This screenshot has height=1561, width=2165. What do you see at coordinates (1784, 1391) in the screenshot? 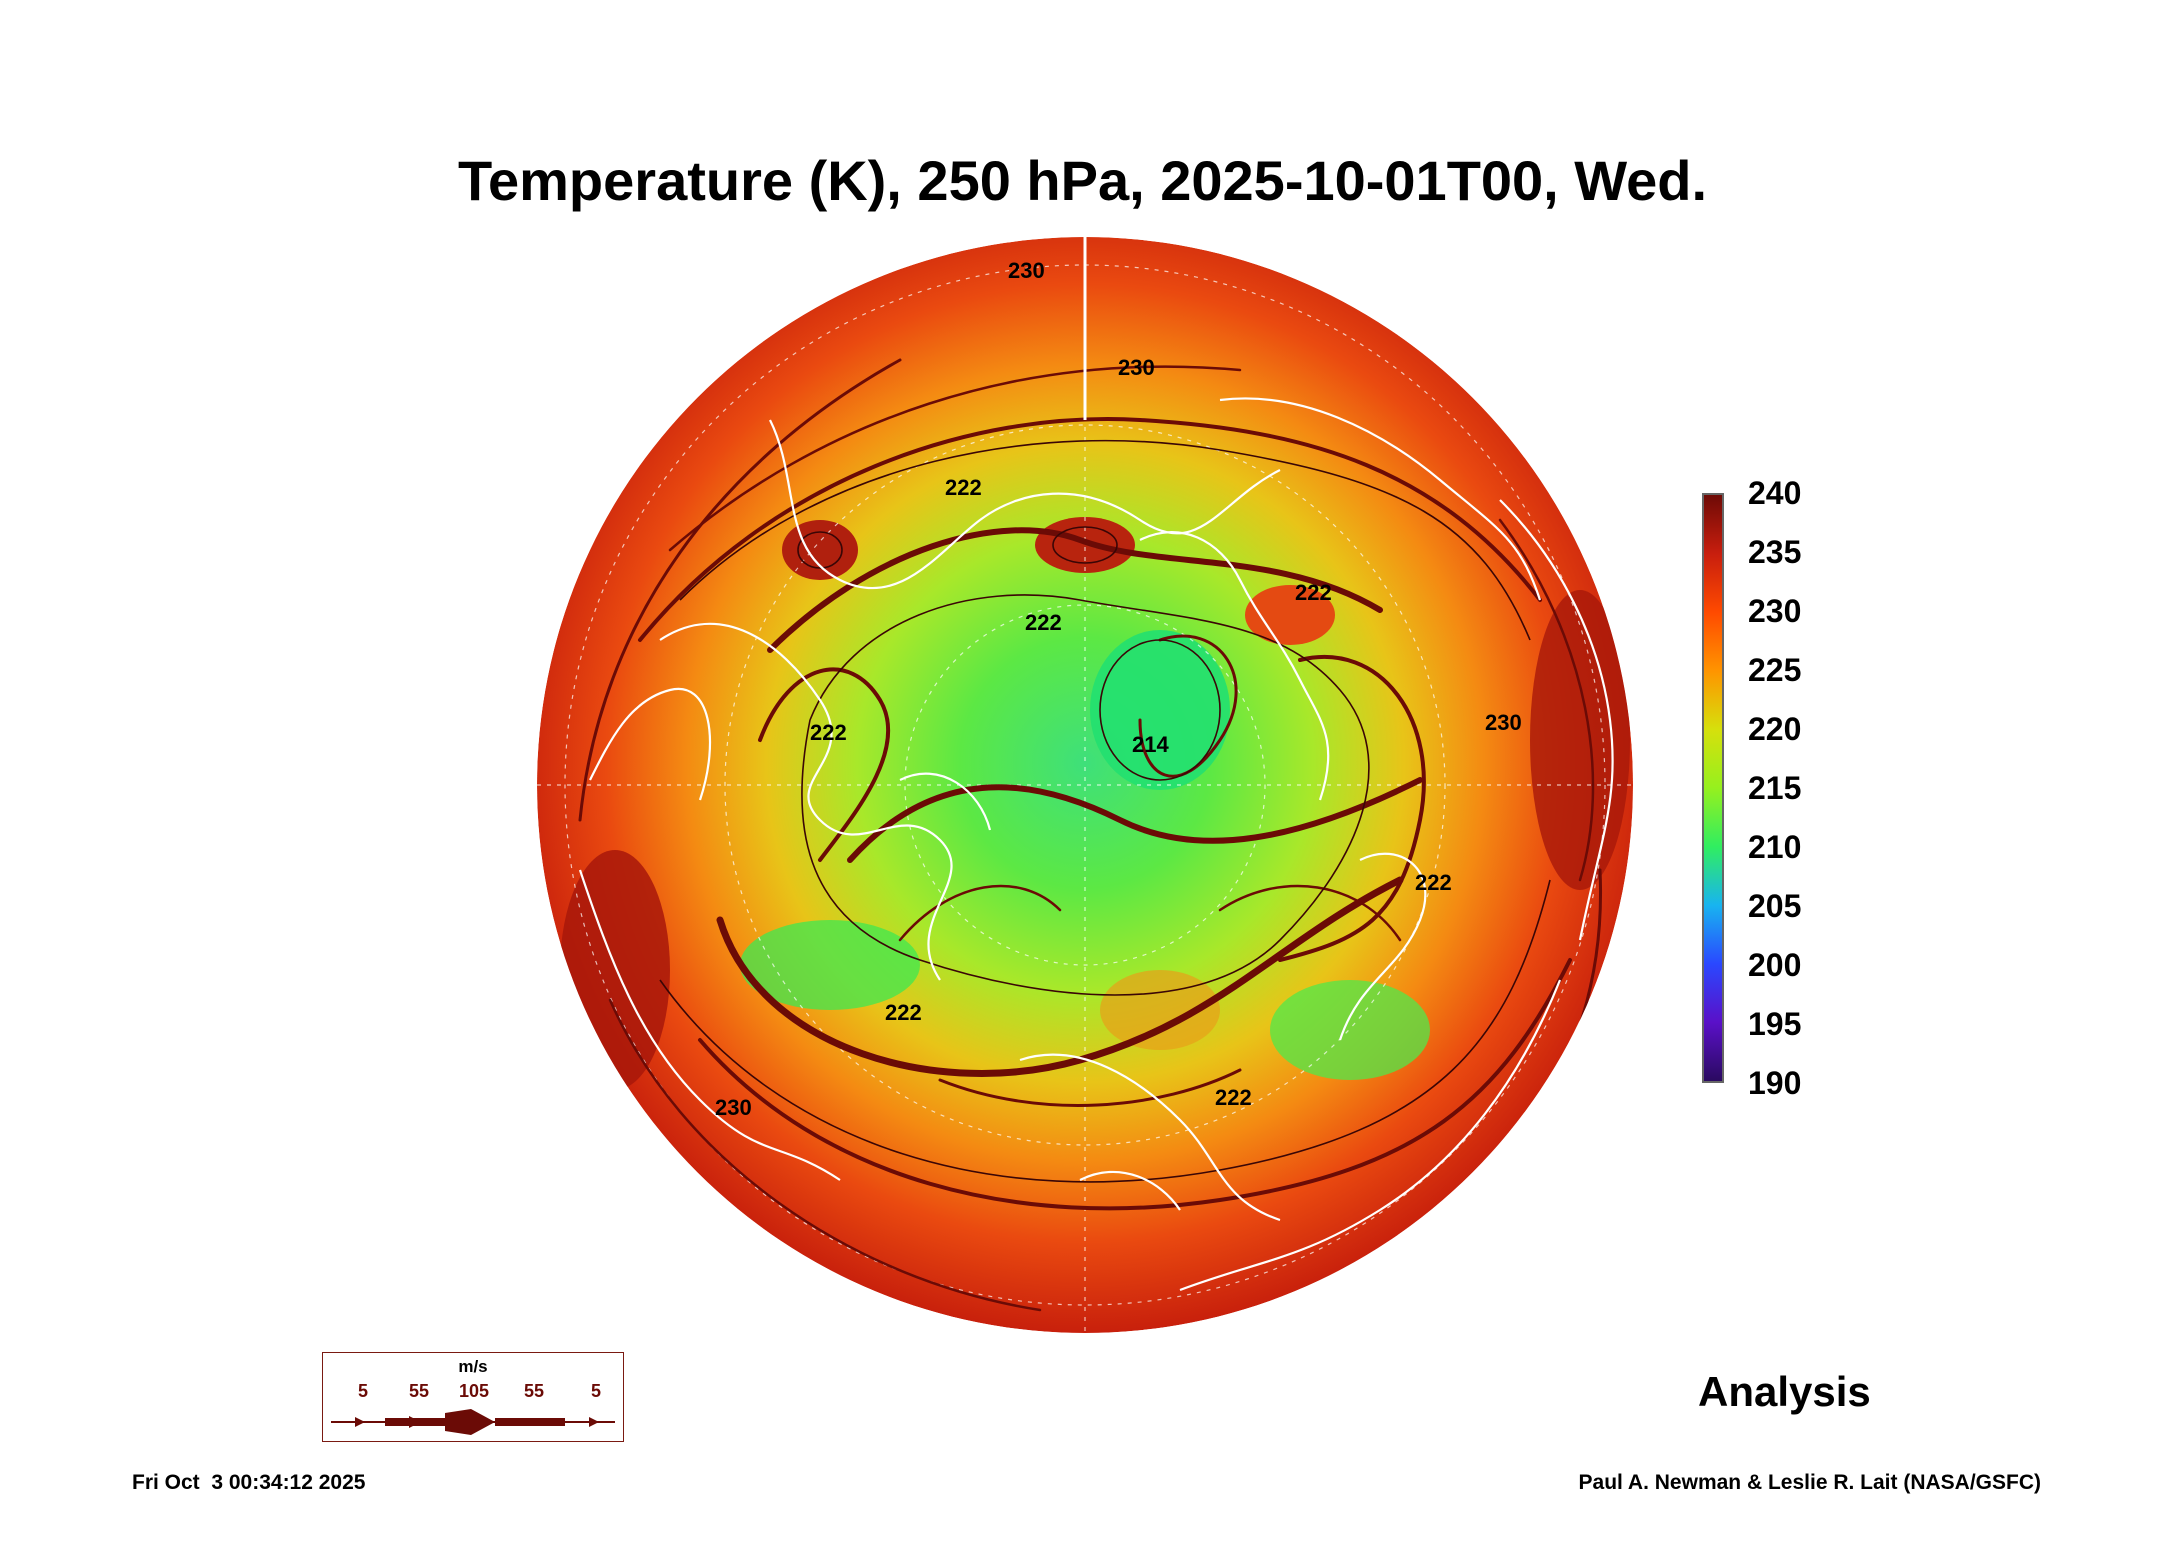
I see `analysis-label: Analysis` at bounding box center [1784, 1391].